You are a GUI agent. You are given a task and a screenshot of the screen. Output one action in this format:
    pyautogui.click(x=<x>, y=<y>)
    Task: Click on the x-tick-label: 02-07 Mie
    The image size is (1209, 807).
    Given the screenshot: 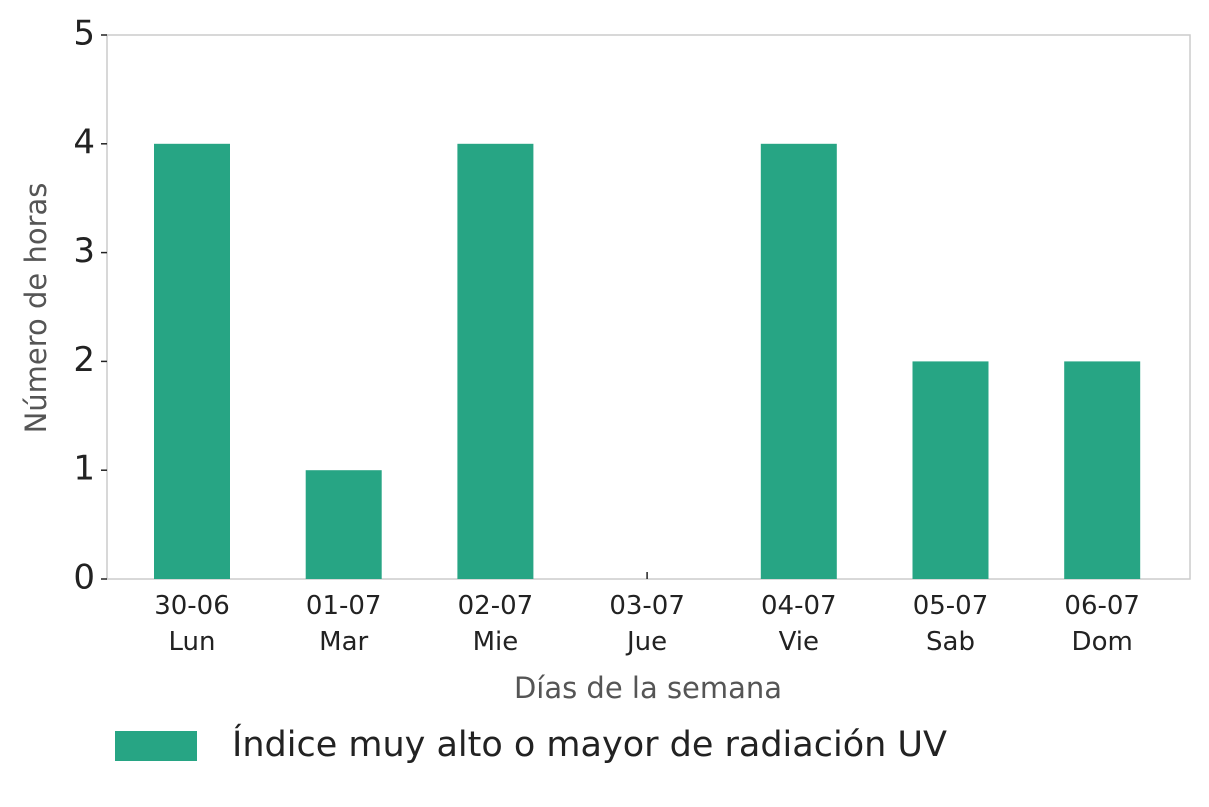 What is the action you would take?
    pyautogui.click(x=495, y=624)
    